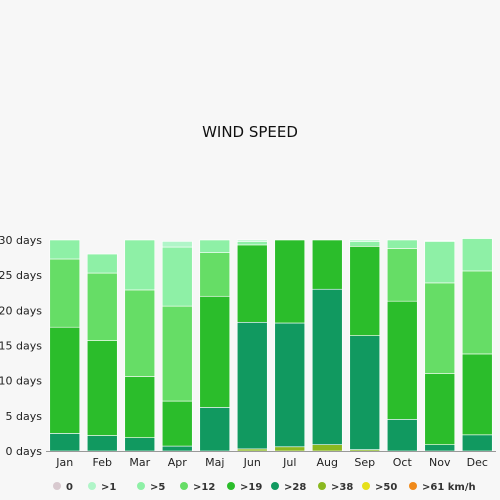 The width and height of the screenshot is (500, 500). Describe the element at coordinates (440, 462) in the screenshot. I see `x-tick-label: Nov` at that location.